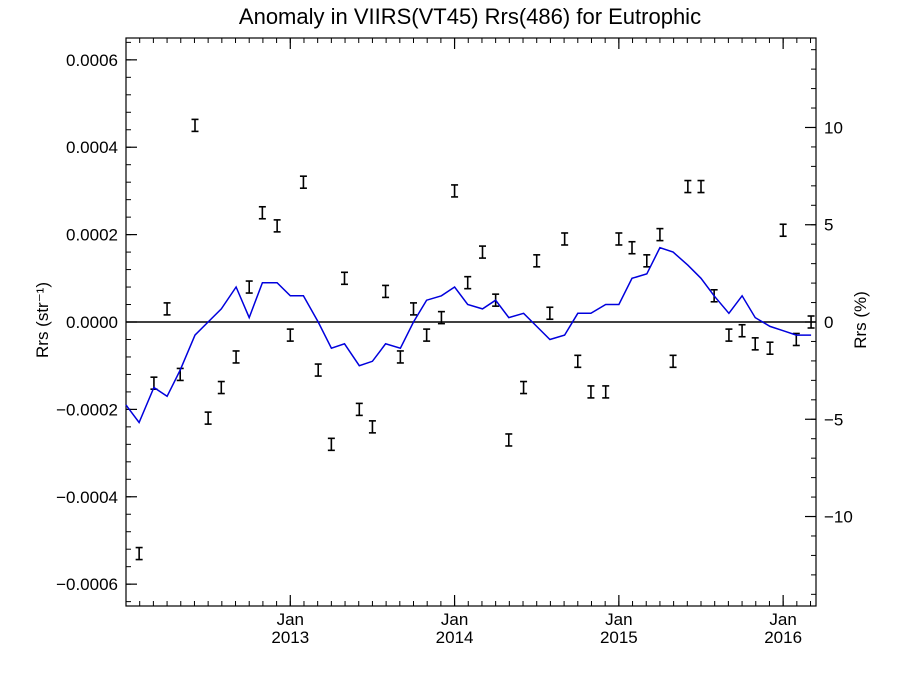 The image size is (900, 675). Describe the element at coordinates (87, 497) in the screenshot. I see `y-left-tick-label: −0.0004` at that location.